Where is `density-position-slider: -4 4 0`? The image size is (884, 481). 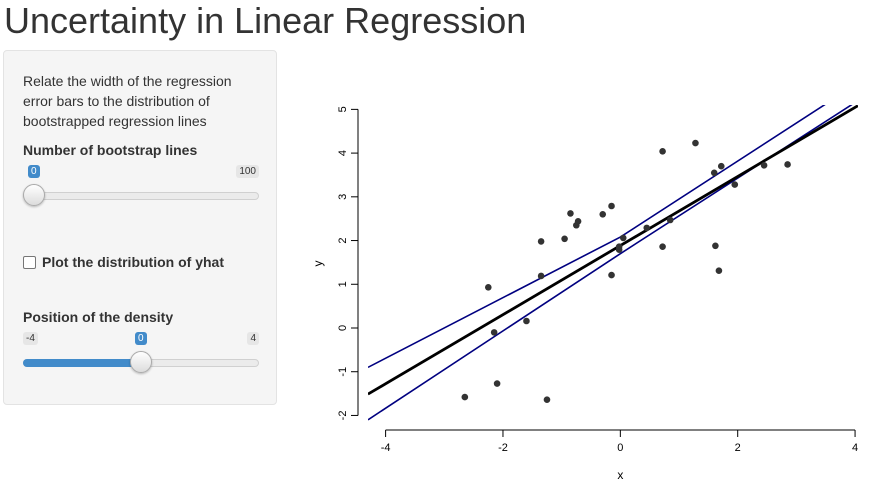 density-position-slider: -4 4 0 is located at coordinates (141, 352).